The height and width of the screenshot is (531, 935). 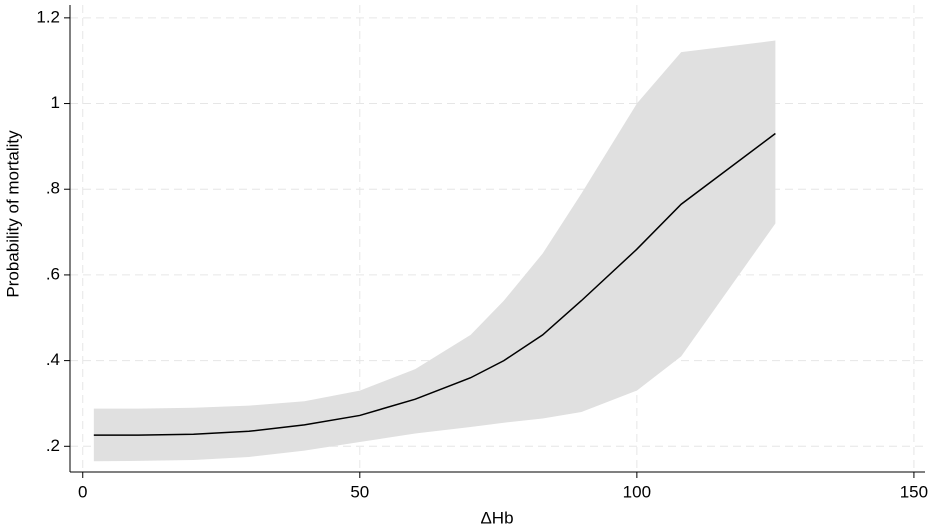 I want to click on x-tick-label: 50, so click(x=359, y=491).